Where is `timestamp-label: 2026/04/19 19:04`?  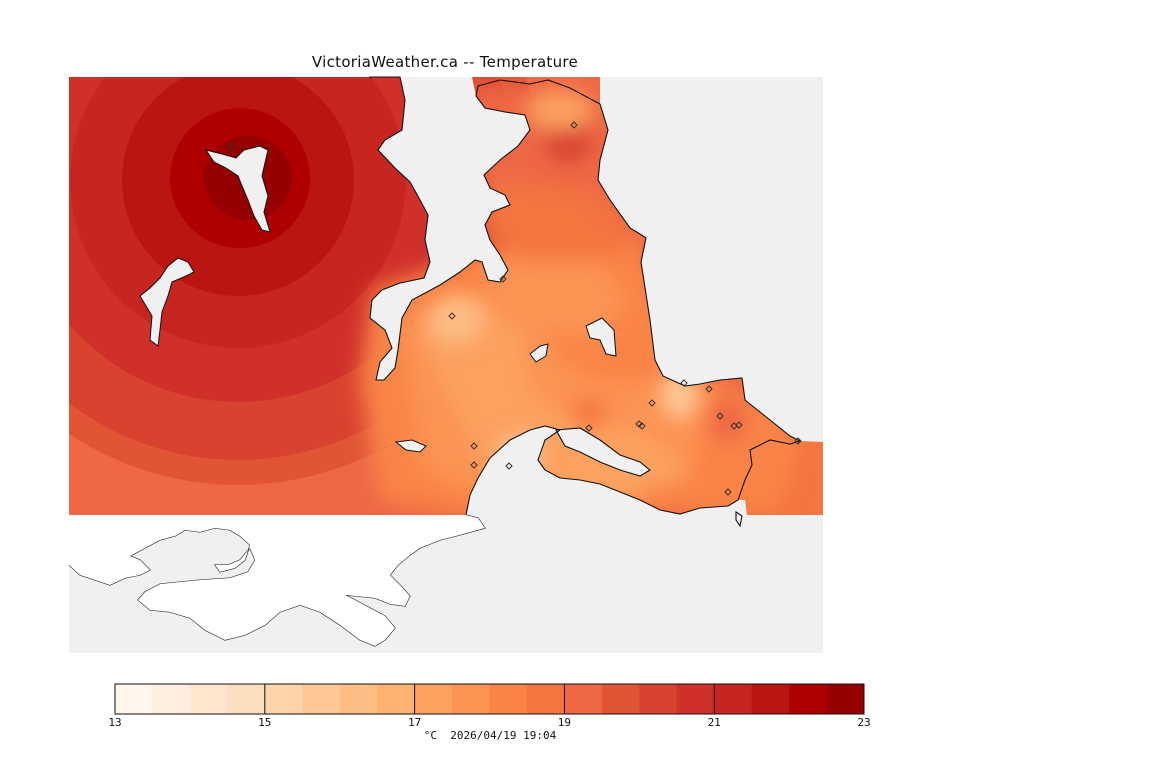 timestamp-label: 2026/04/19 19:04 is located at coordinates (503, 735).